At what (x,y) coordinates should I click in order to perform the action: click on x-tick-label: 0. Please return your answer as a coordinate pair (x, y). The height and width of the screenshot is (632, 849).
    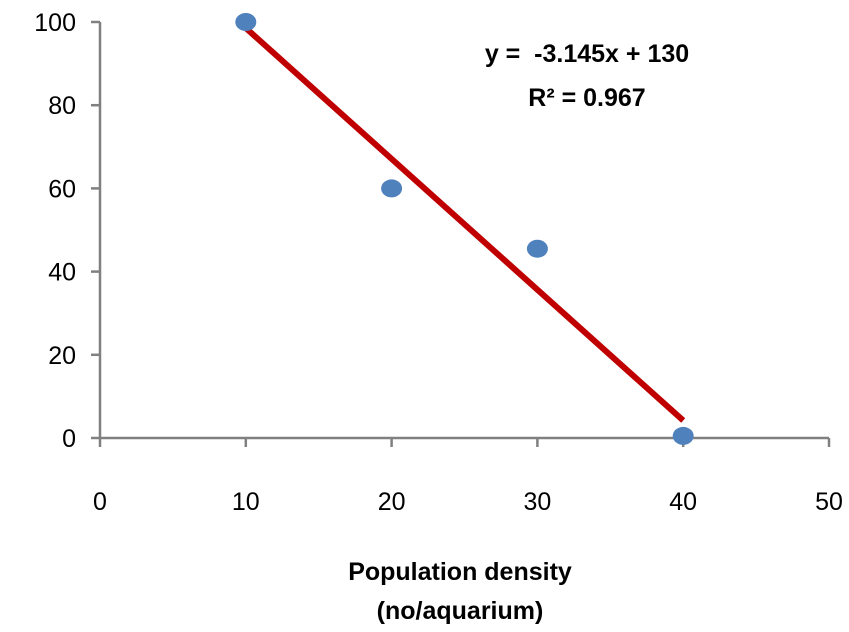
    Looking at the image, I should click on (100, 502).